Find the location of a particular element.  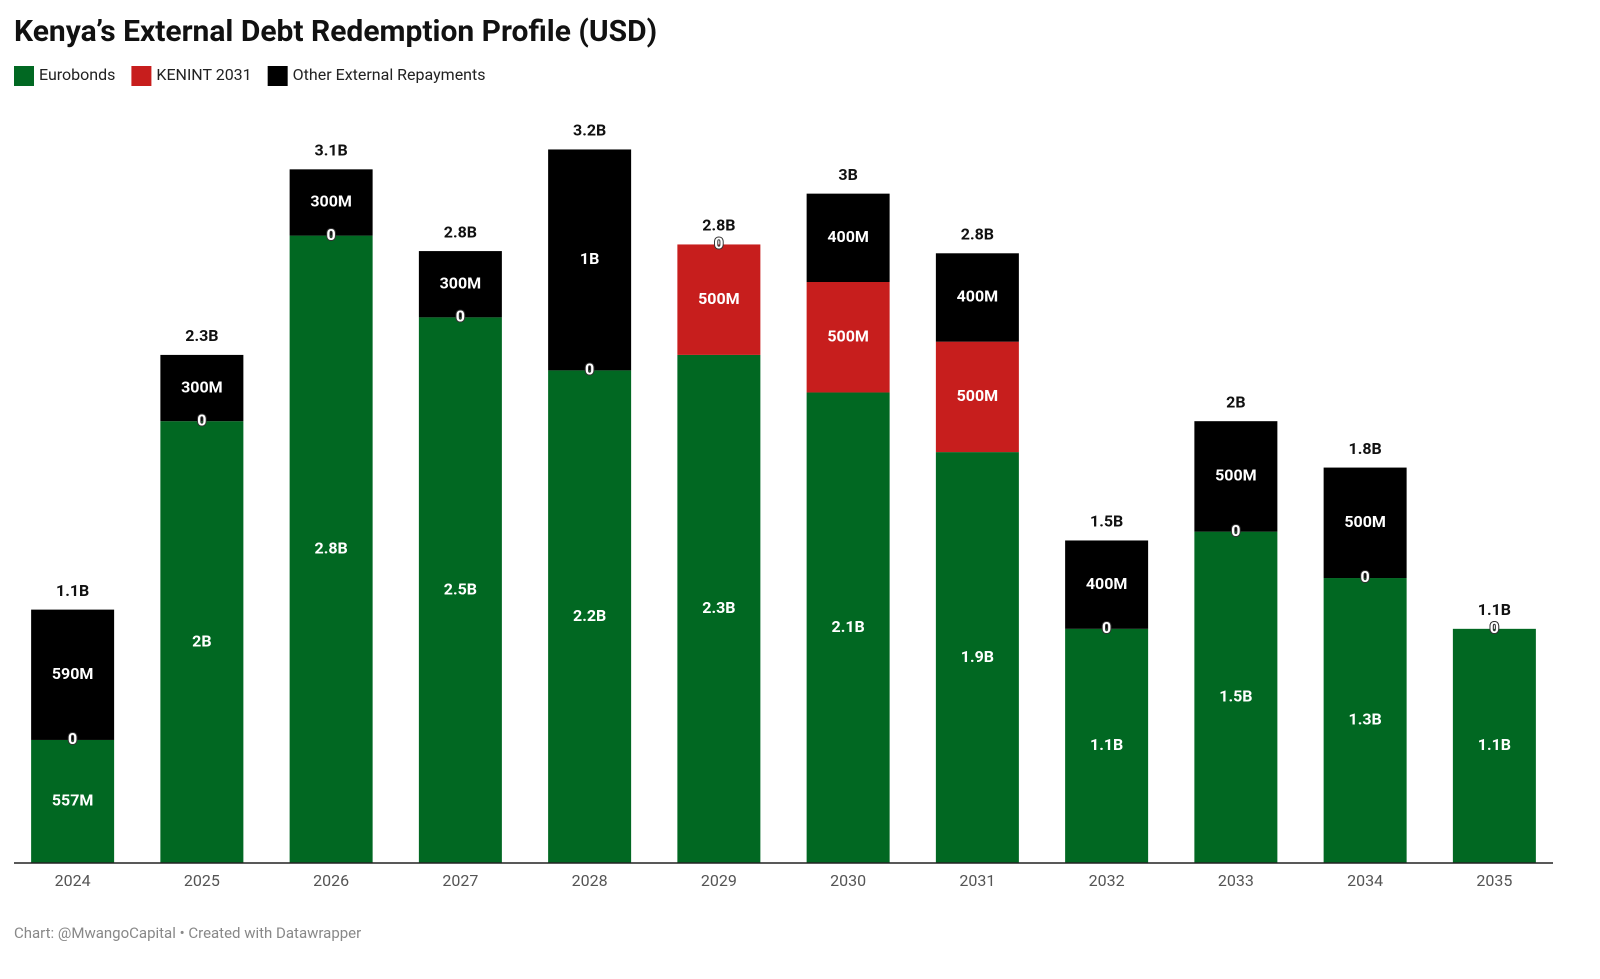

total-label: 3B is located at coordinates (847, 174).